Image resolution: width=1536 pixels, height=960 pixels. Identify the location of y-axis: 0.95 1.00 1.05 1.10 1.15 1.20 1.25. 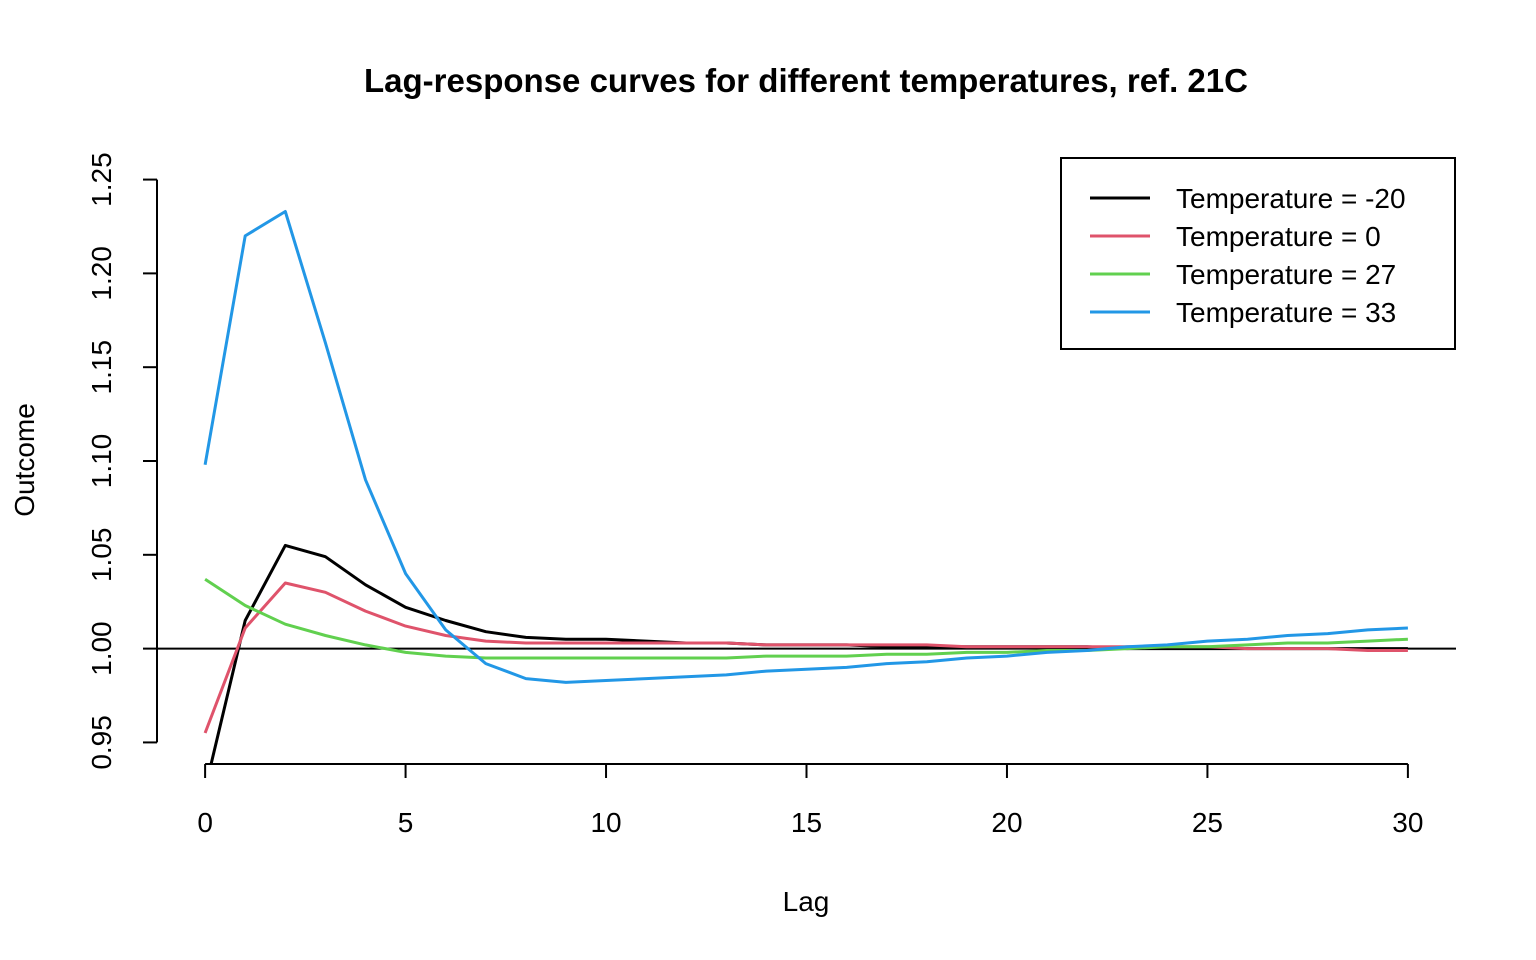
(122, 461).